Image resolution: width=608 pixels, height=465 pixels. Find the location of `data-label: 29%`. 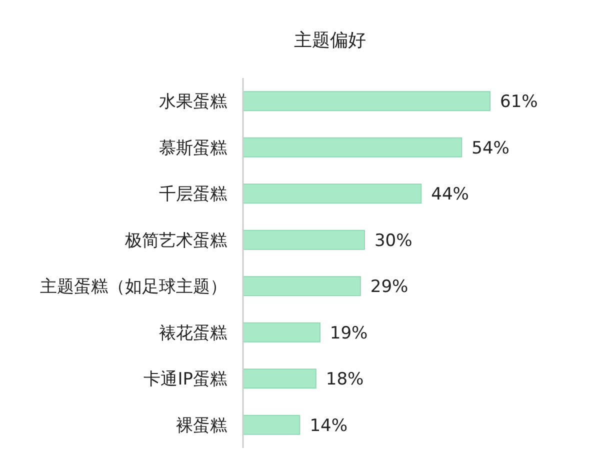

data-label: 29% is located at coordinates (389, 287).